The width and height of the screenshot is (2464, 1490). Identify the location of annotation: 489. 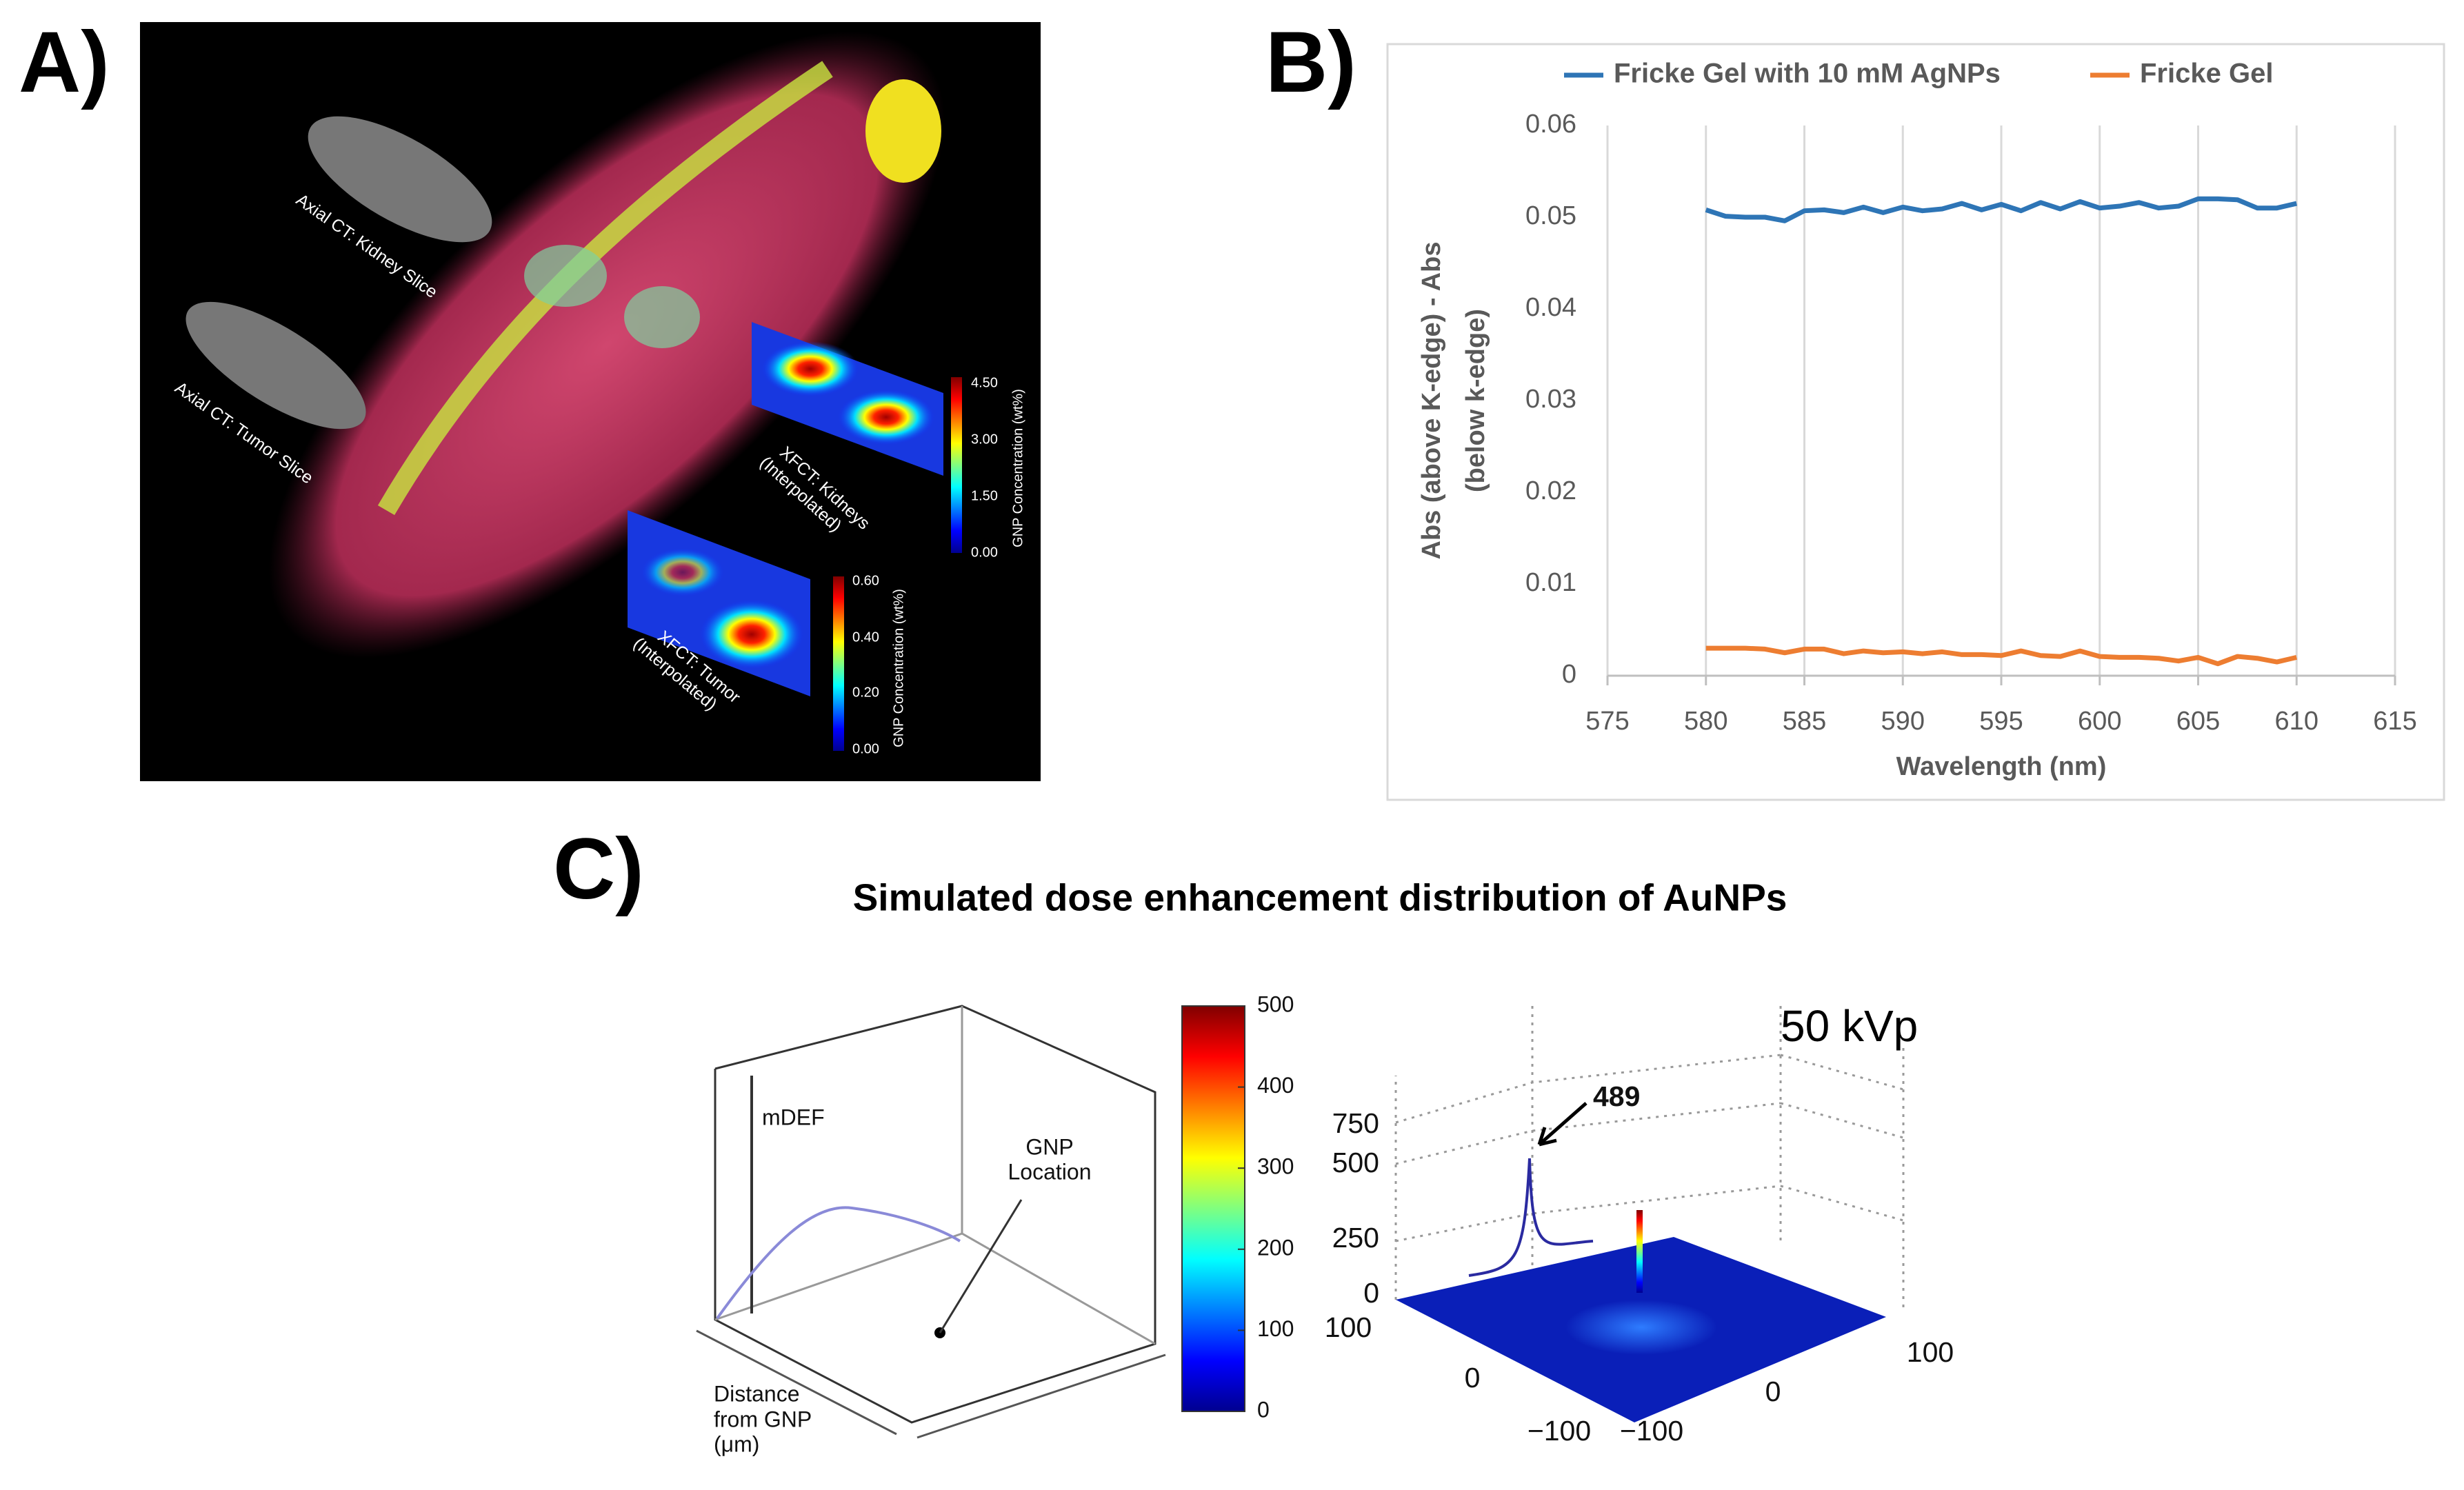
(1616, 1096).